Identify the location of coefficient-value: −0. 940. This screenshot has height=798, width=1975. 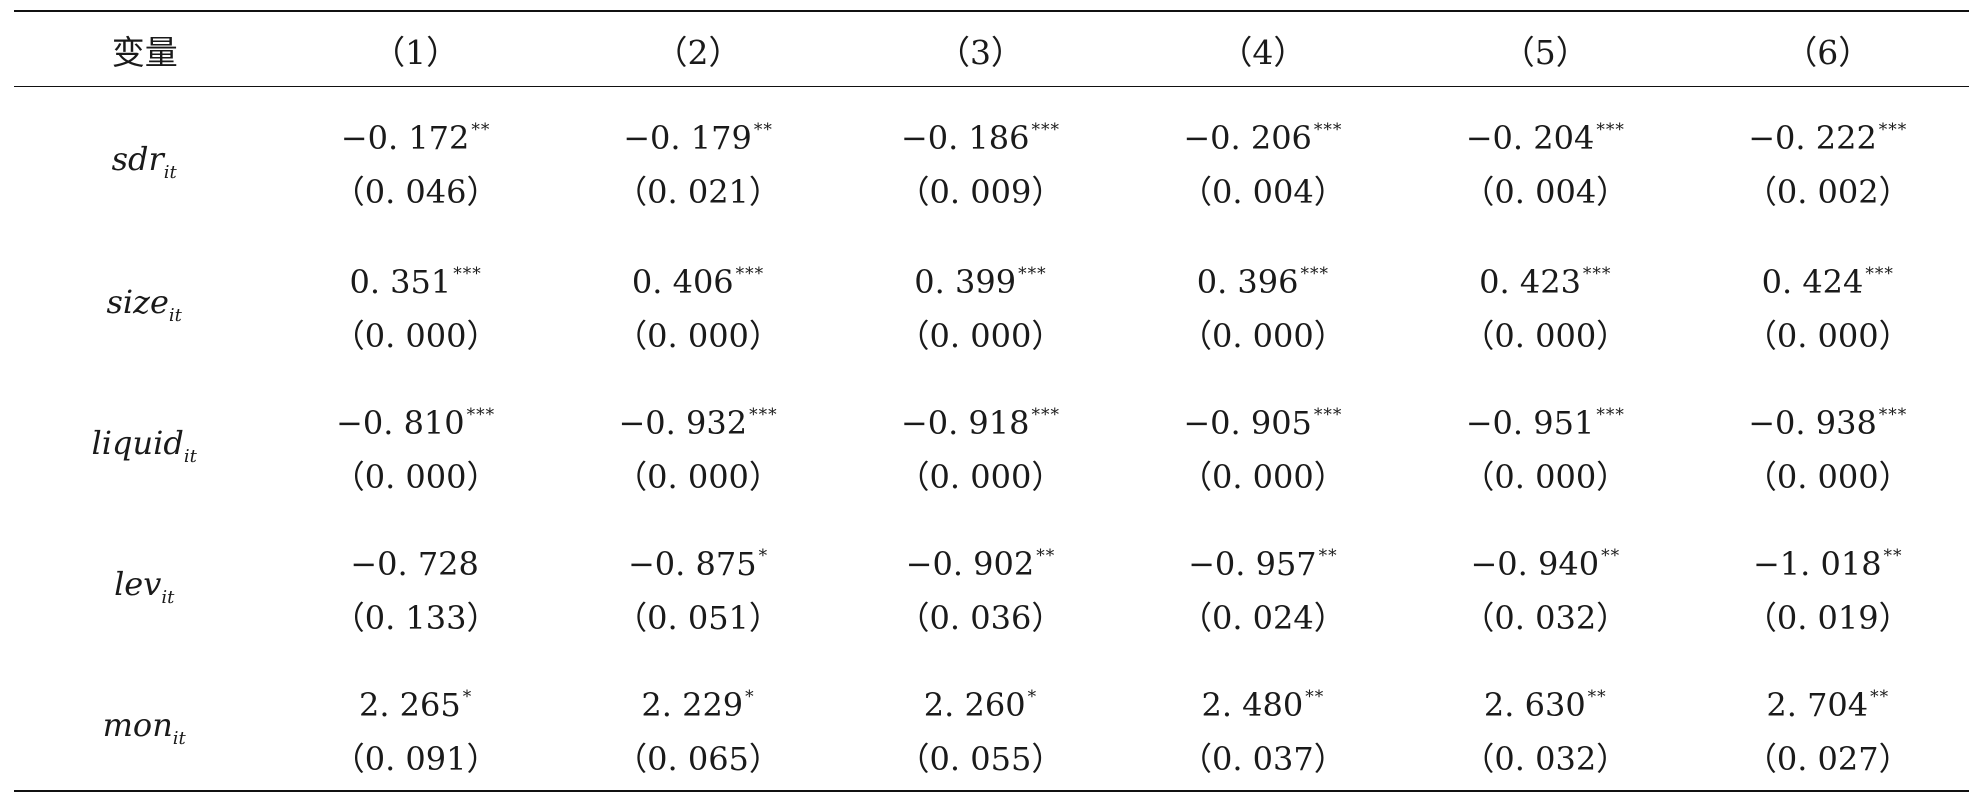
(1535, 563).